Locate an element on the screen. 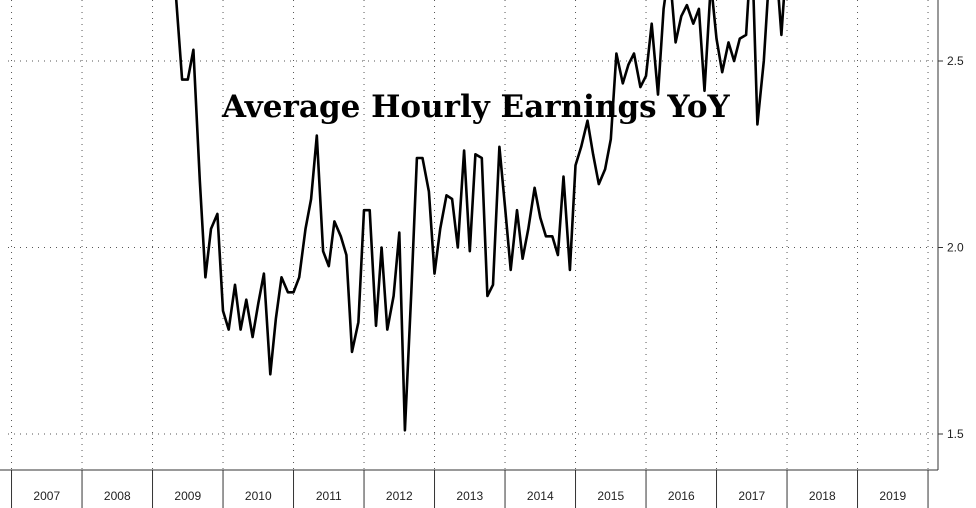  x-tick-label: 2013 is located at coordinates (469, 496).